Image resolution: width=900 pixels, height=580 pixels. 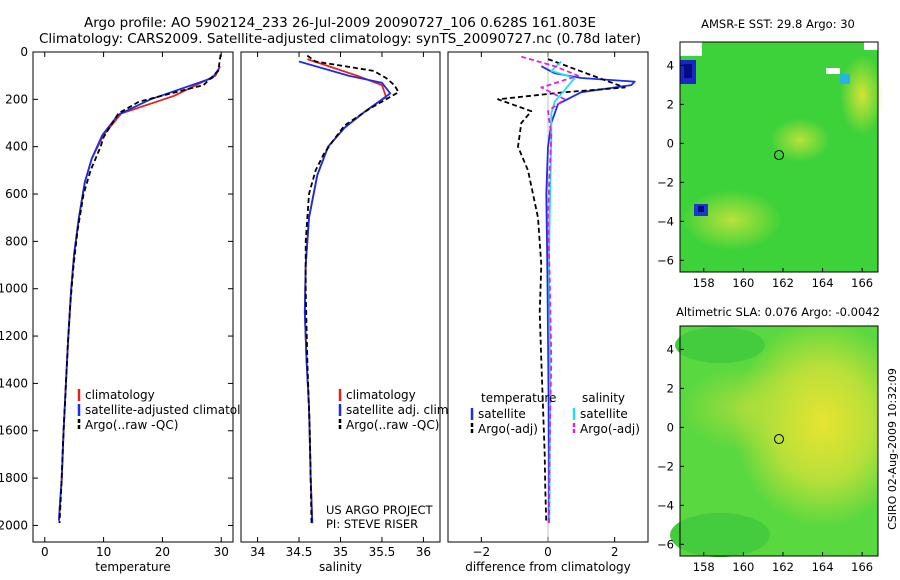 What do you see at coordinates (732, 220) in the screenshot?
I see `sst-warm-patch` at bounding box center [732, 220].